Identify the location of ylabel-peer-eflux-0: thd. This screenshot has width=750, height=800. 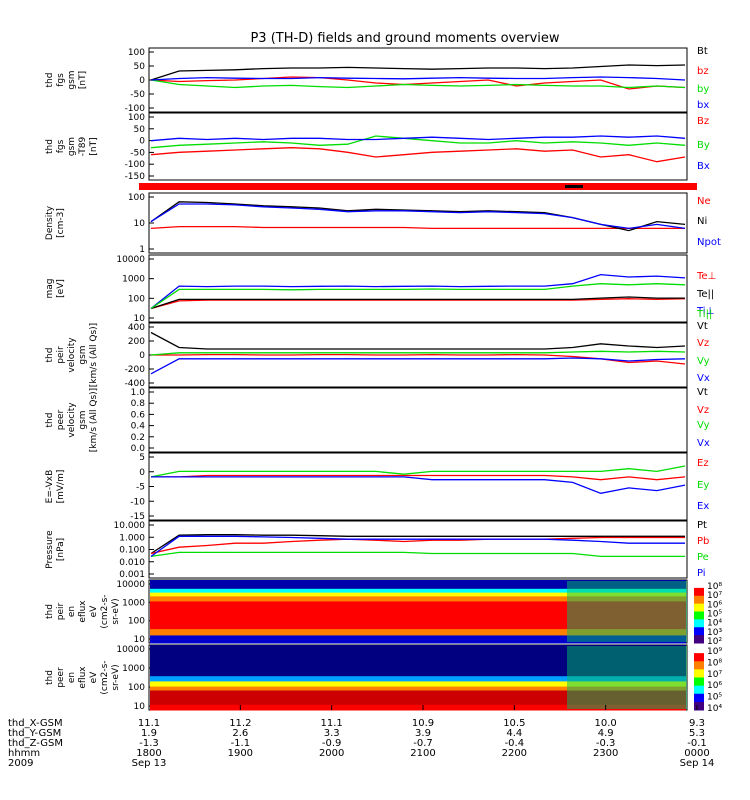
(50, 677).